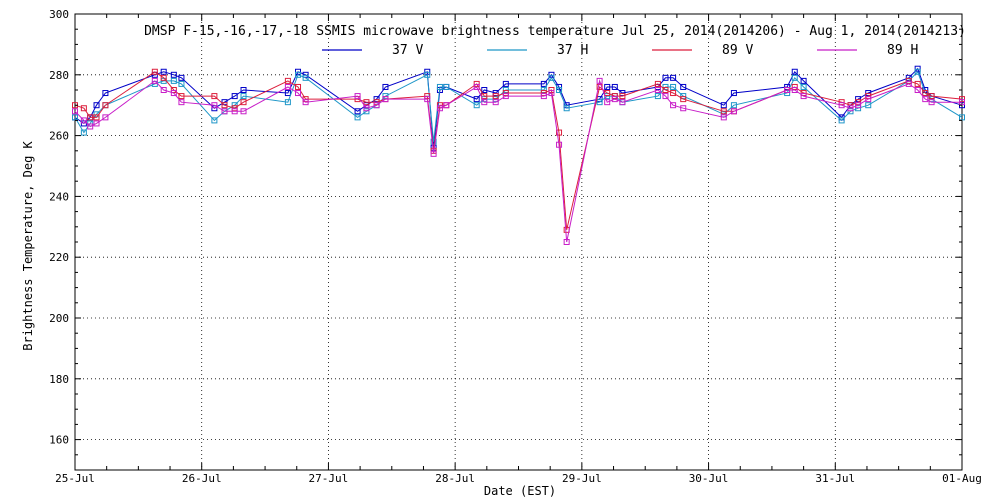 The width and height of the screenshot is (1000, 500). Describe the element at coordinates (520, 491) in the screenshot. I see `x-axis-label: Date (EST)` at that location.